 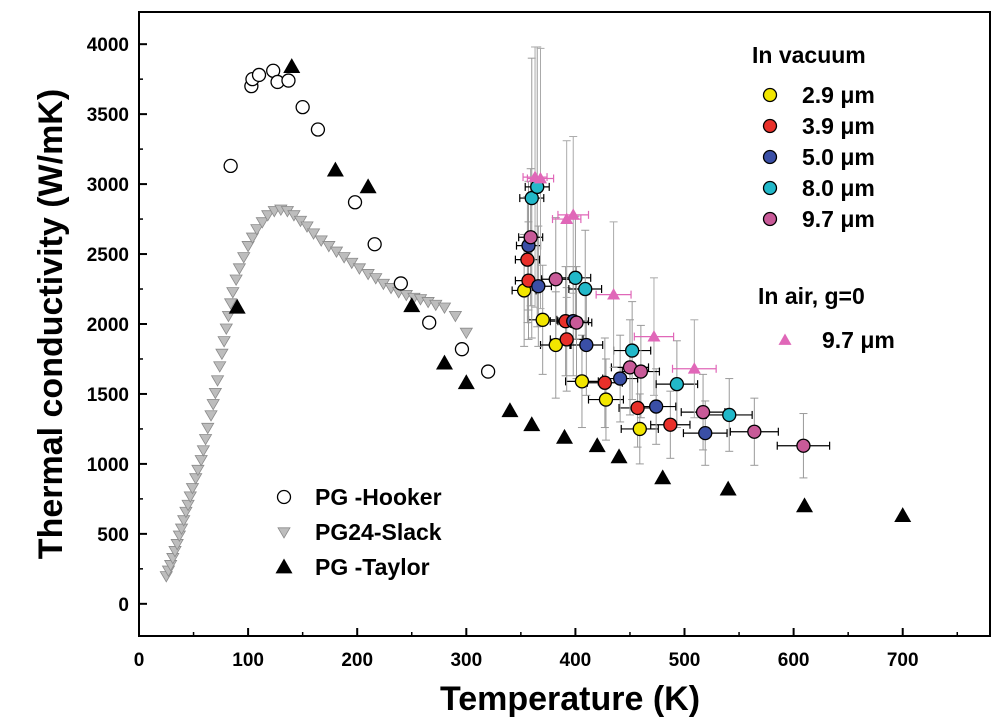 I want to click on y-axis: 0 500 1000 1500 2000 2500 3000 3500 4000, so click(x=117, y=325).